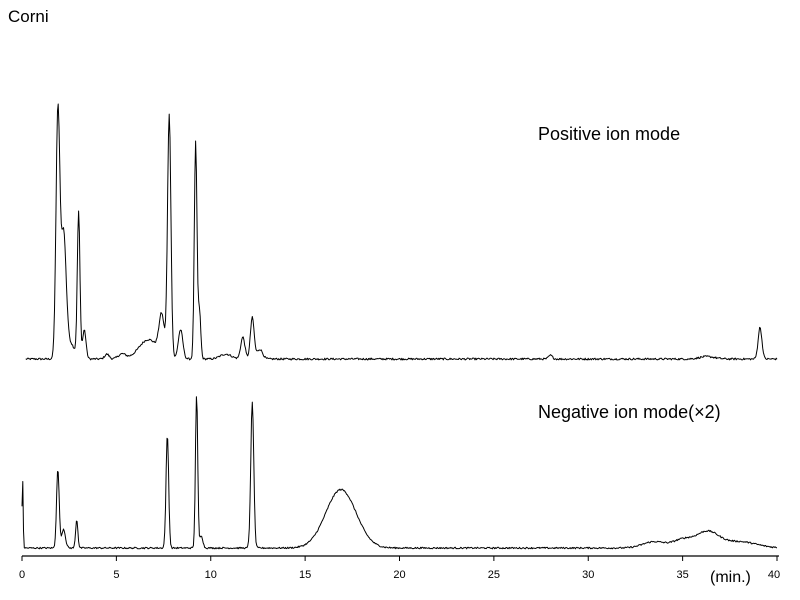  What do you see at coordinates (730, 577) in the screenshot?
I see `x-axis-unit-label: (min.)` at bounding box center [730, 577].